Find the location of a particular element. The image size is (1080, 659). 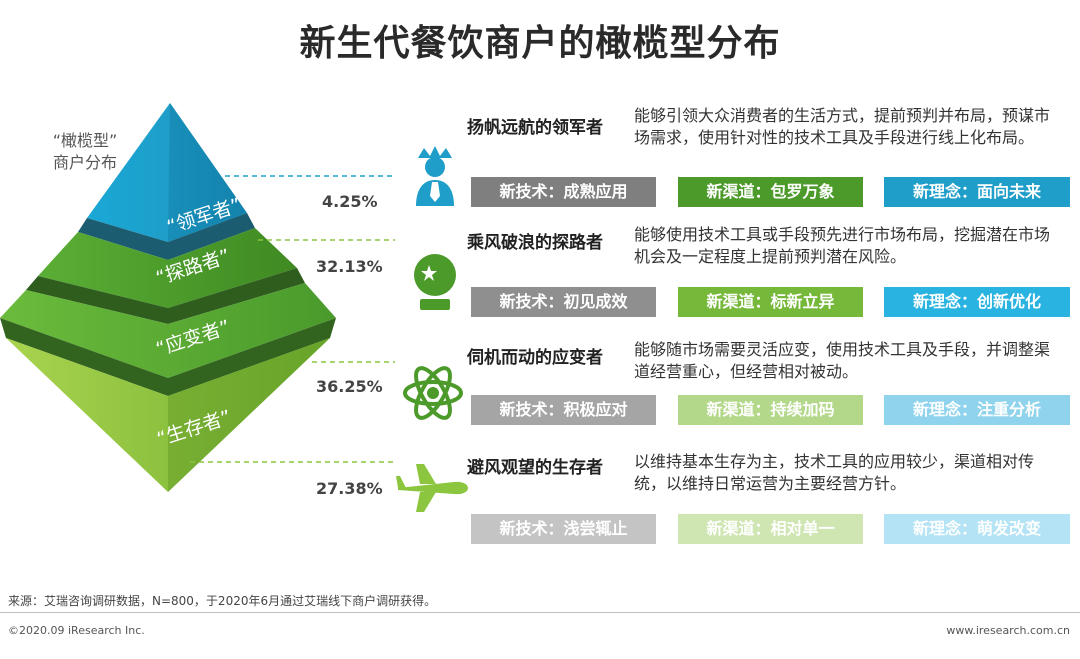

percent-4: 27.38% is located at coordinates (349, 488).